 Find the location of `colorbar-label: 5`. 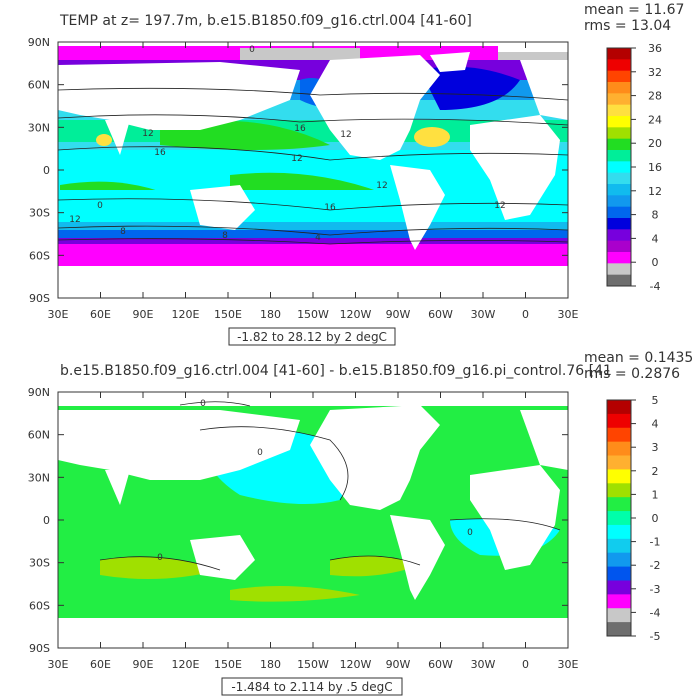

colorbar-label: 5 is located at coordinates (655, 400).